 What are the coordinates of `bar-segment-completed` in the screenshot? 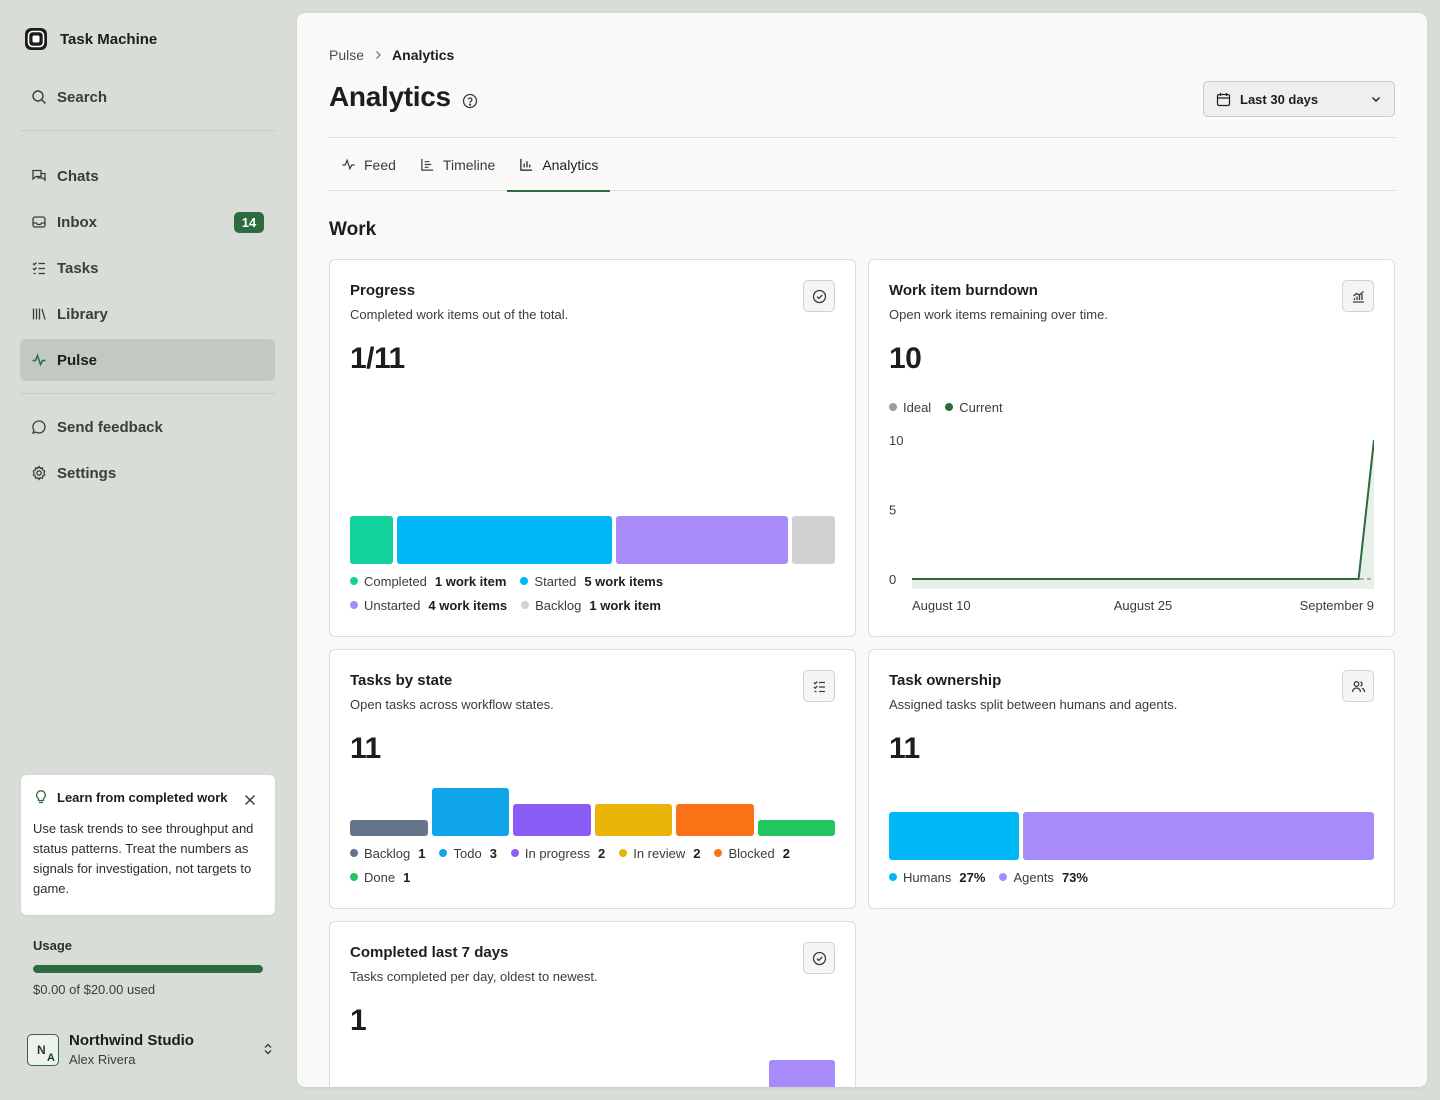 It's located at (371, 540).